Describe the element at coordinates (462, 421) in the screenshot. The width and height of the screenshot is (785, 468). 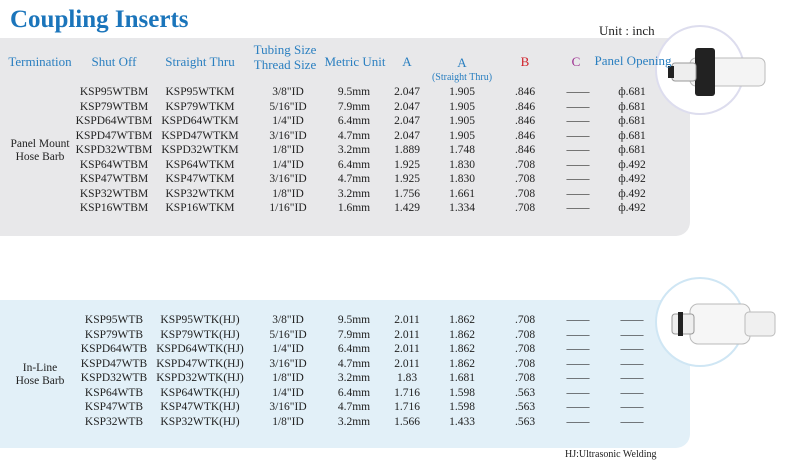
I see `cell: 1.433` at that location.